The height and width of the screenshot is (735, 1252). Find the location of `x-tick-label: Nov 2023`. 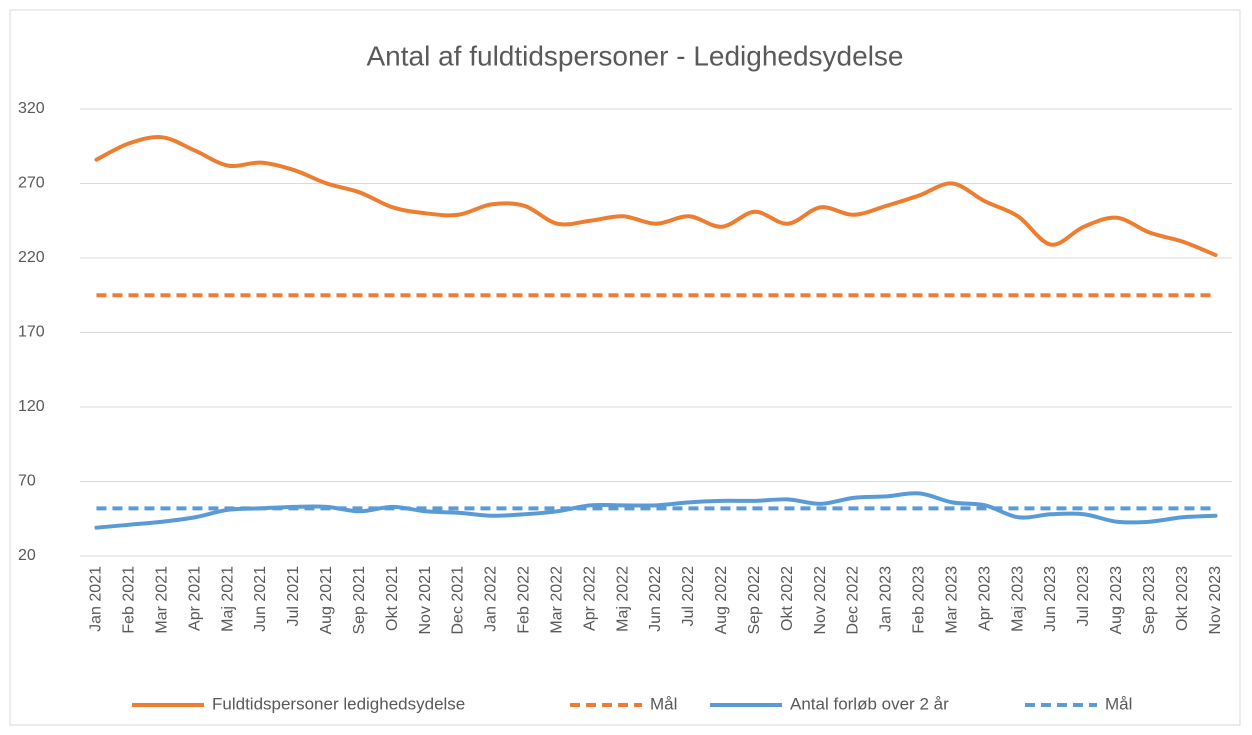

x-tick-label: Nov 2023 is located at coordinates (1215, 600).